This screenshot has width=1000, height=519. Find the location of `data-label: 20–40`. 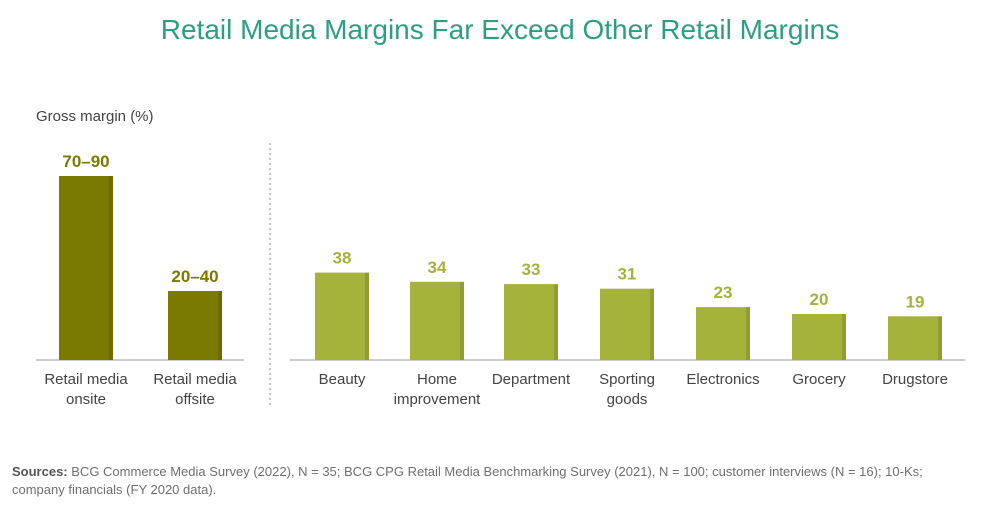

data-label: 20–40 is located at coordinates (194, 276).